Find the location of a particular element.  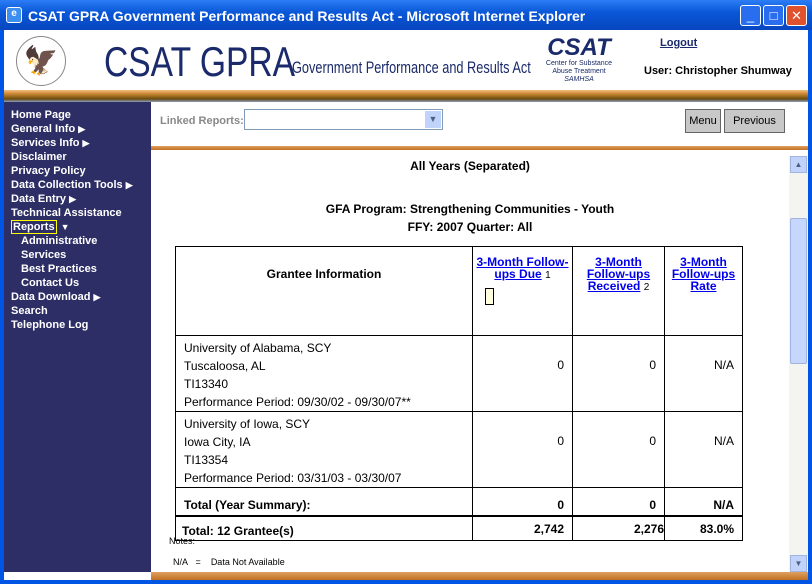

scroll-up-icon: ▲ is located at coordinates (798, 164).